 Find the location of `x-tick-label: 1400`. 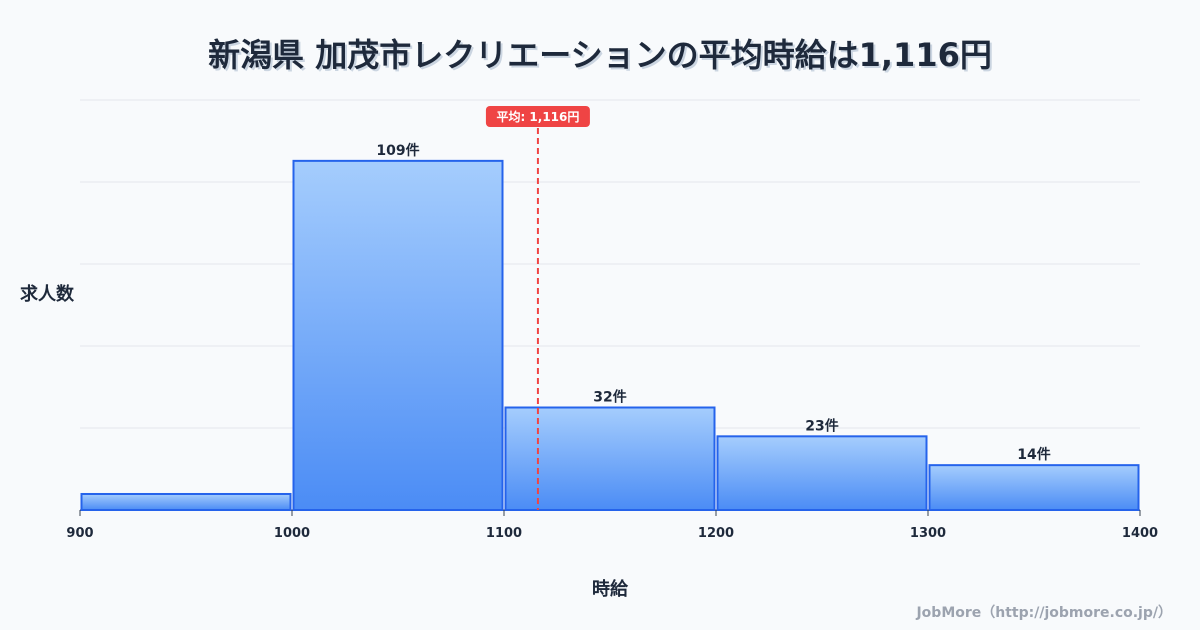

x-tick-label: 1400 is located at coordinates (1140, 533).